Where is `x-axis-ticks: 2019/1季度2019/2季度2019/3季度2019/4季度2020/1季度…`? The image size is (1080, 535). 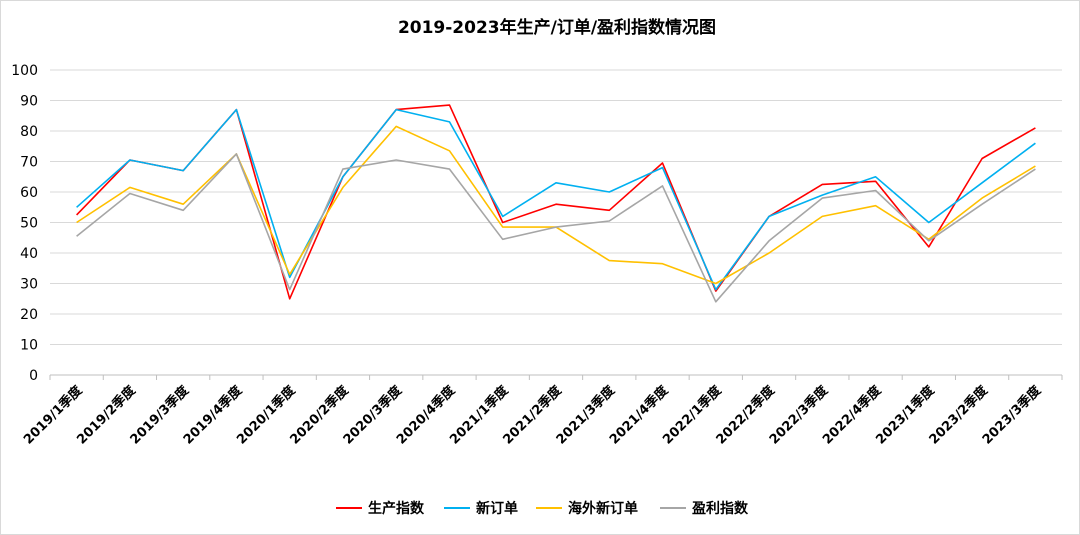
x-axis-ticks: 2019/1季度2019/2季度2019/3季度2019/4季度2020/1季度… is located at coordinates (532, 415).